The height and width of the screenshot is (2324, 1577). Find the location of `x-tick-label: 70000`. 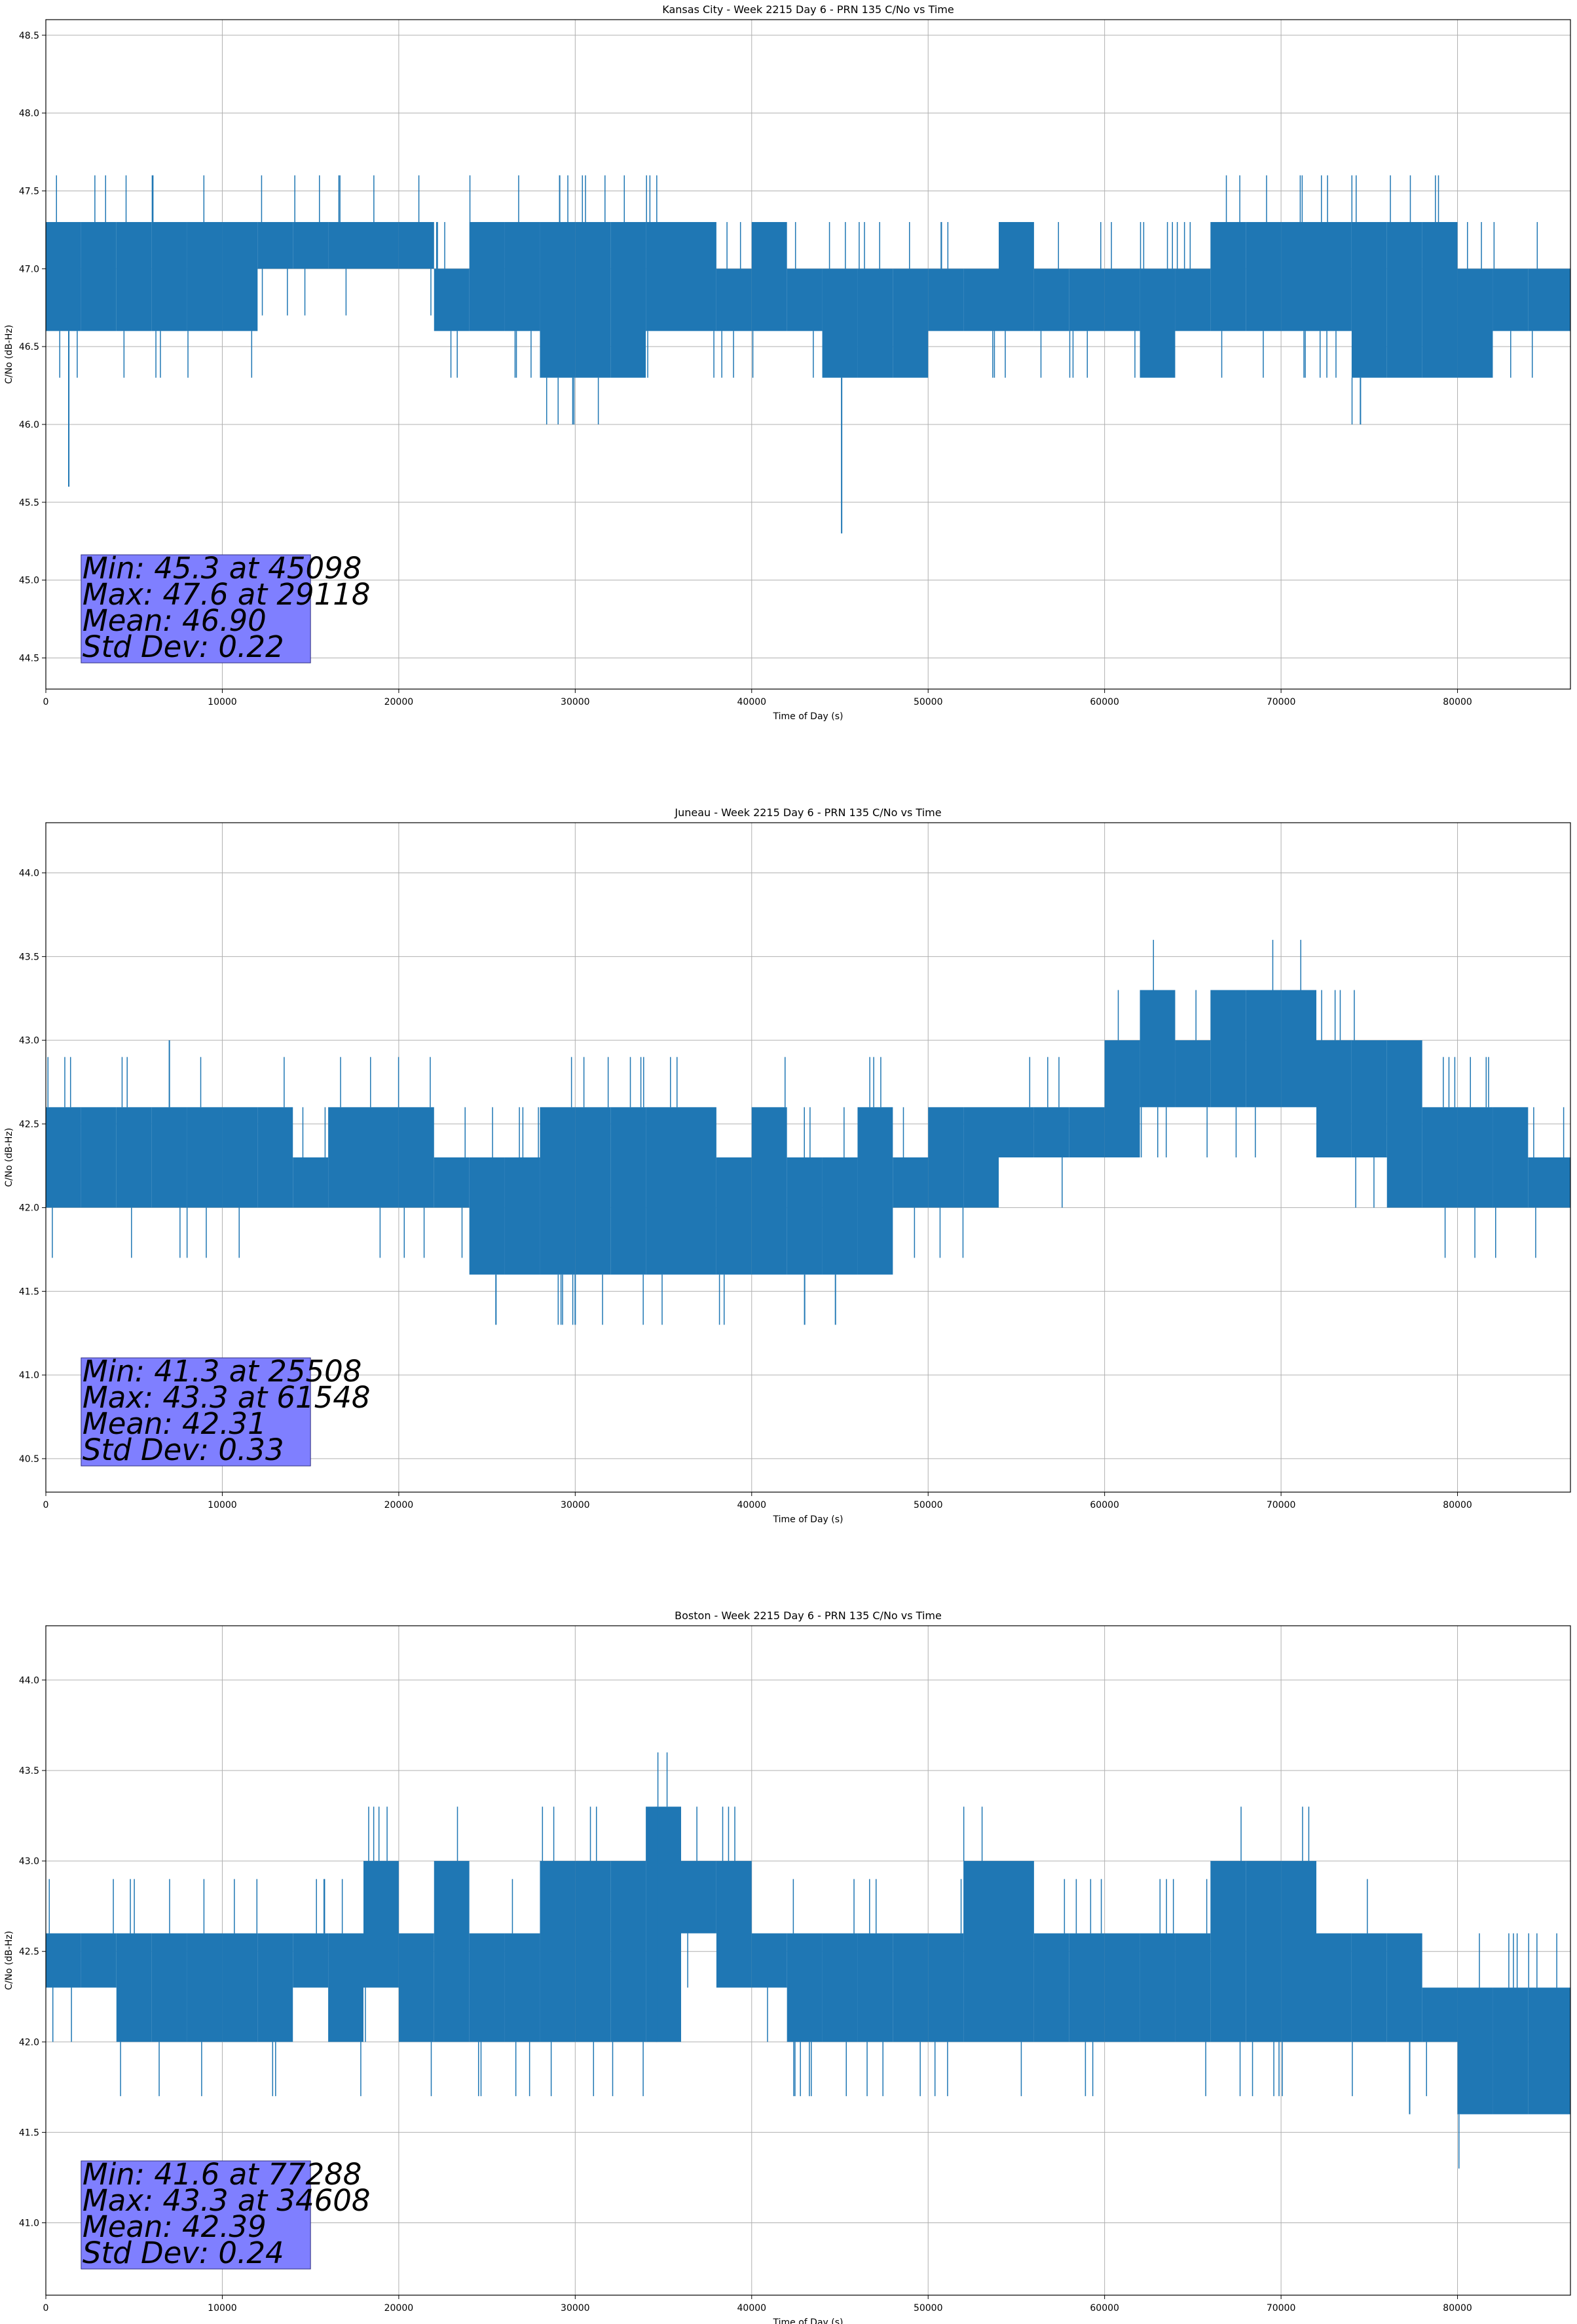

x-tick-label: 70000 is located at coordinates (1281, 2308).